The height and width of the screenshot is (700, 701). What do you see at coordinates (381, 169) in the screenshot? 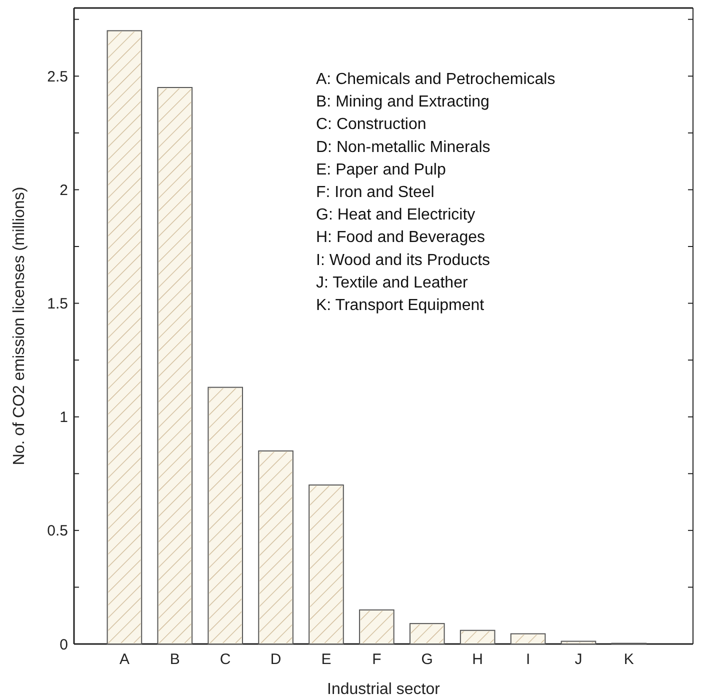
I see `annotation: E: Paper and Pulp` at bounding box center [381, 169].